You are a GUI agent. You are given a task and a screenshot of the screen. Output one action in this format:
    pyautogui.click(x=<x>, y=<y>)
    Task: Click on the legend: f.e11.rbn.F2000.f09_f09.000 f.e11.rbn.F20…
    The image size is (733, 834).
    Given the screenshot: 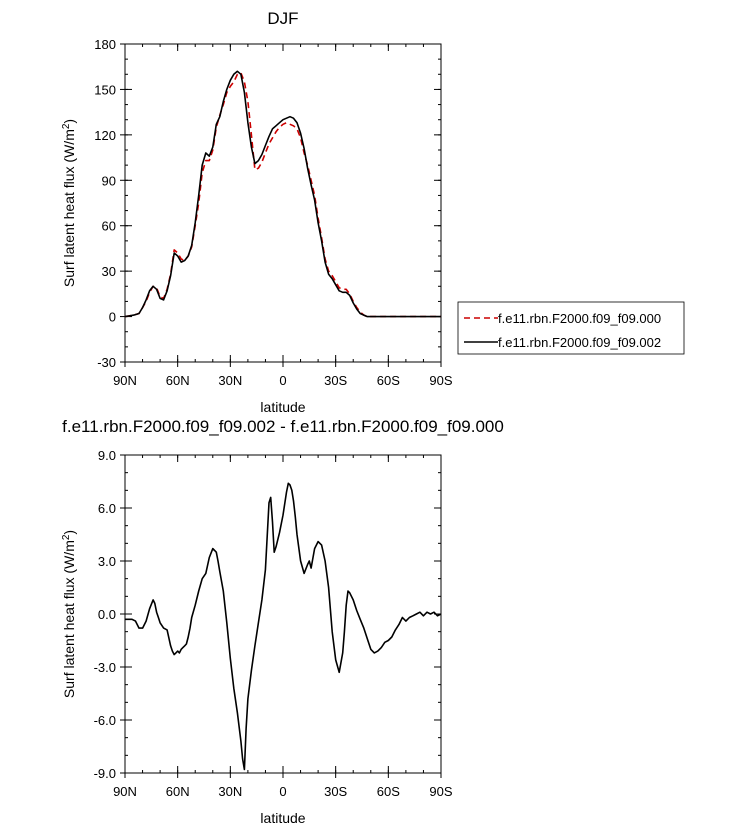 What is the action you would take?
    pyautogui.click(x=571, y=328)
    